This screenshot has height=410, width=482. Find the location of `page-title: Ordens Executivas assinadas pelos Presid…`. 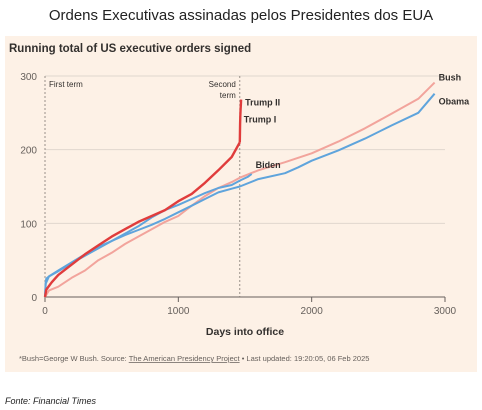

page-title: Ordens Executivas assinadas pelos Presid… is located at coordinates (241, 15).